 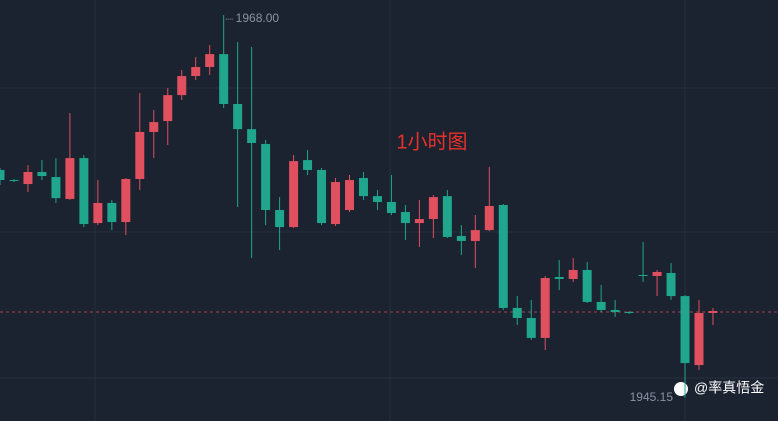 I want to click on watermark-text: @率真悟金, so click(x=729, y=388).